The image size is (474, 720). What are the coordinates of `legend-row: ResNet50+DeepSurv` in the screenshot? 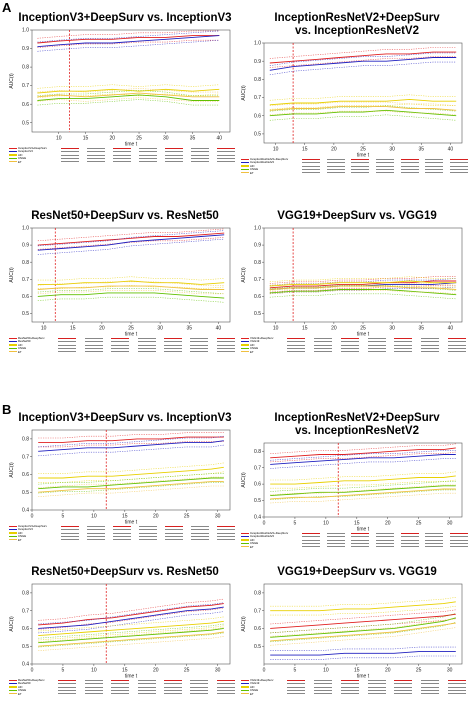 It's located at (125, 680).